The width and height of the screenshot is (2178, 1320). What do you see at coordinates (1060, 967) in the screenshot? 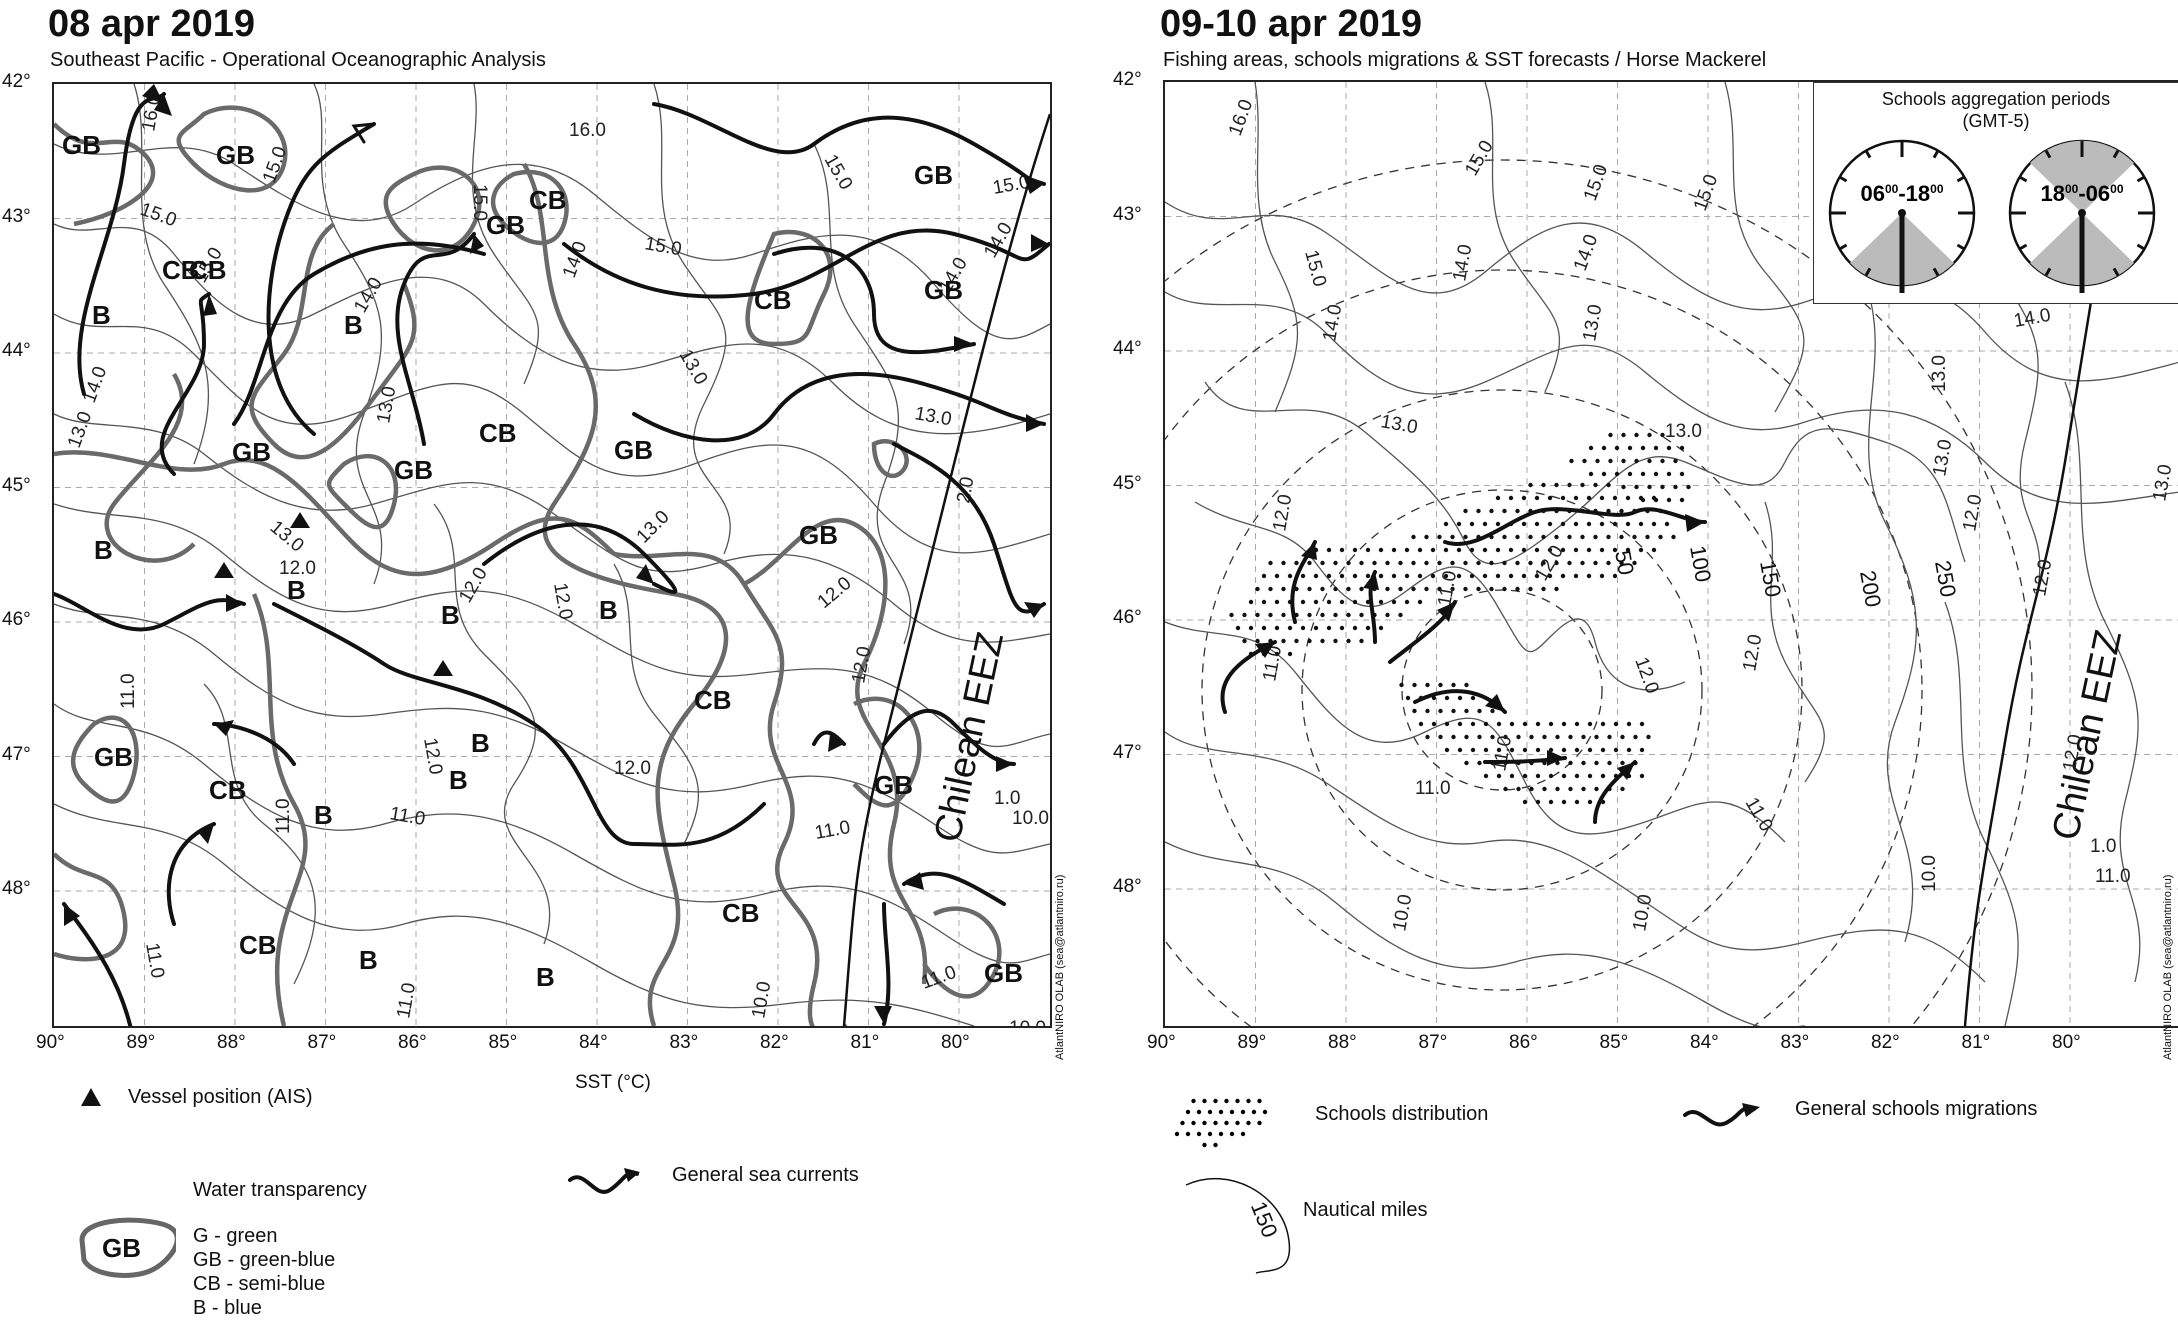
I see `left-credit: AtlantNIRO OLAB (sea@atlantniro.ru)` at bounding box center [1060, 967].